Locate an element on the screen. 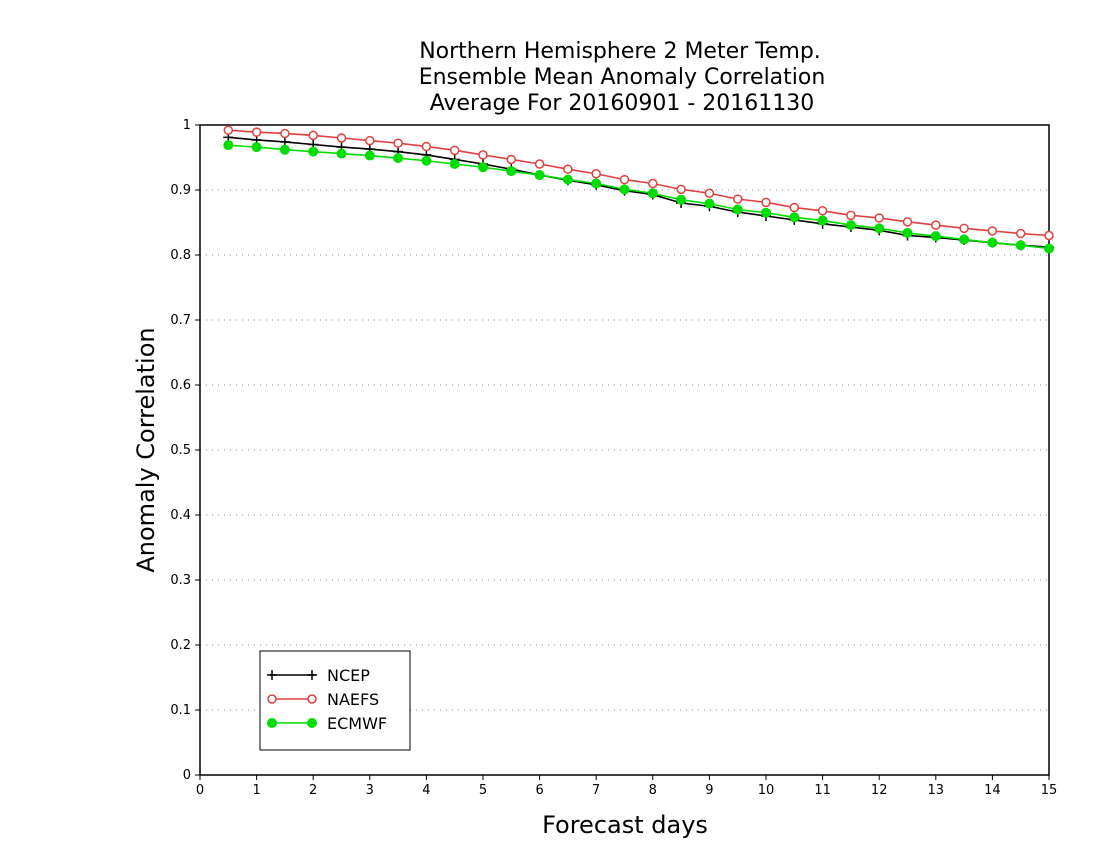 This screenshot has height=850, width=1100. y-tick-label-9: 0.9 is located at coordinates (180, 190).